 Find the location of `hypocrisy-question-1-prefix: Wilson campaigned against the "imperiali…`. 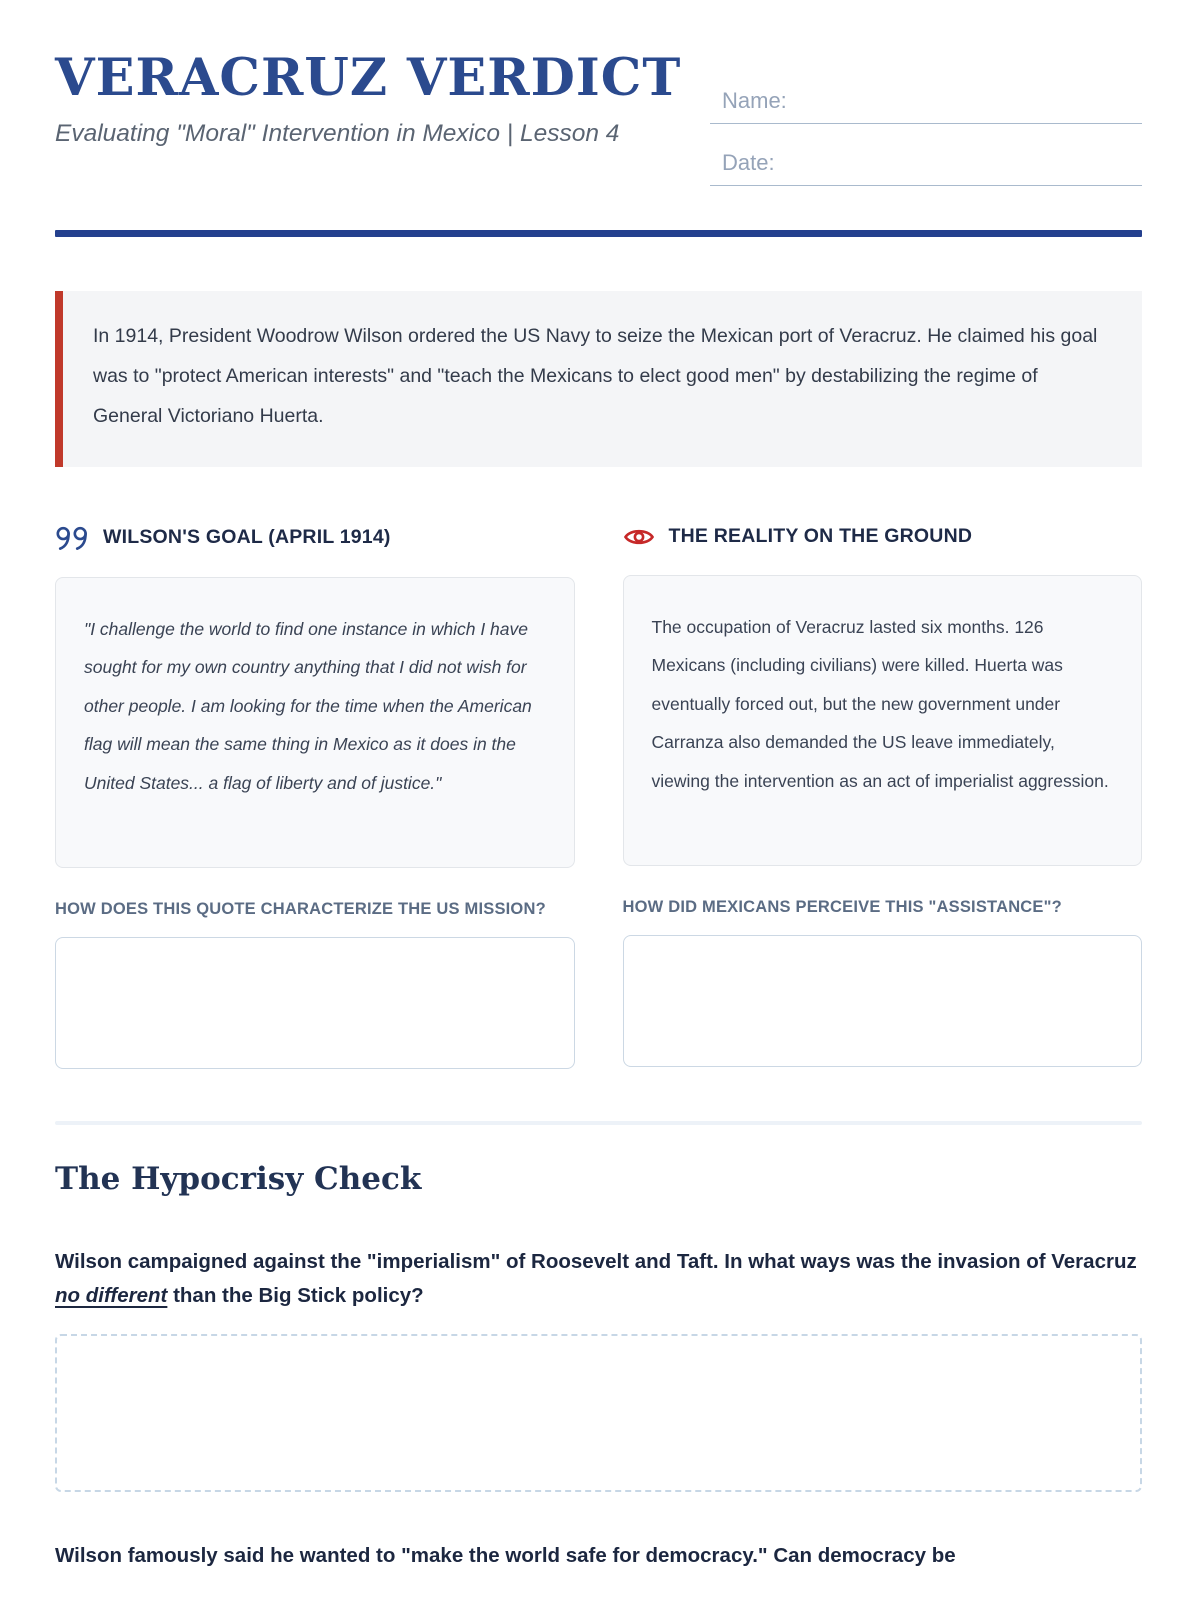

hypocrisy-question-1-prefix: Wilson campaigned against the "imperiali… is located at coordinates (596, 1261).